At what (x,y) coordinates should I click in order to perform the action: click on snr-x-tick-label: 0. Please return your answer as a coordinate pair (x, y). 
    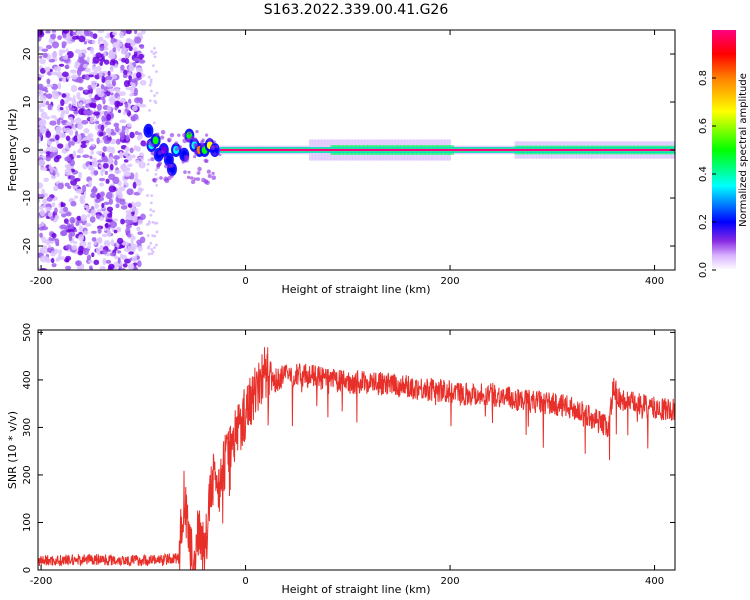
    Looking at the image, I should click on (245, 581).